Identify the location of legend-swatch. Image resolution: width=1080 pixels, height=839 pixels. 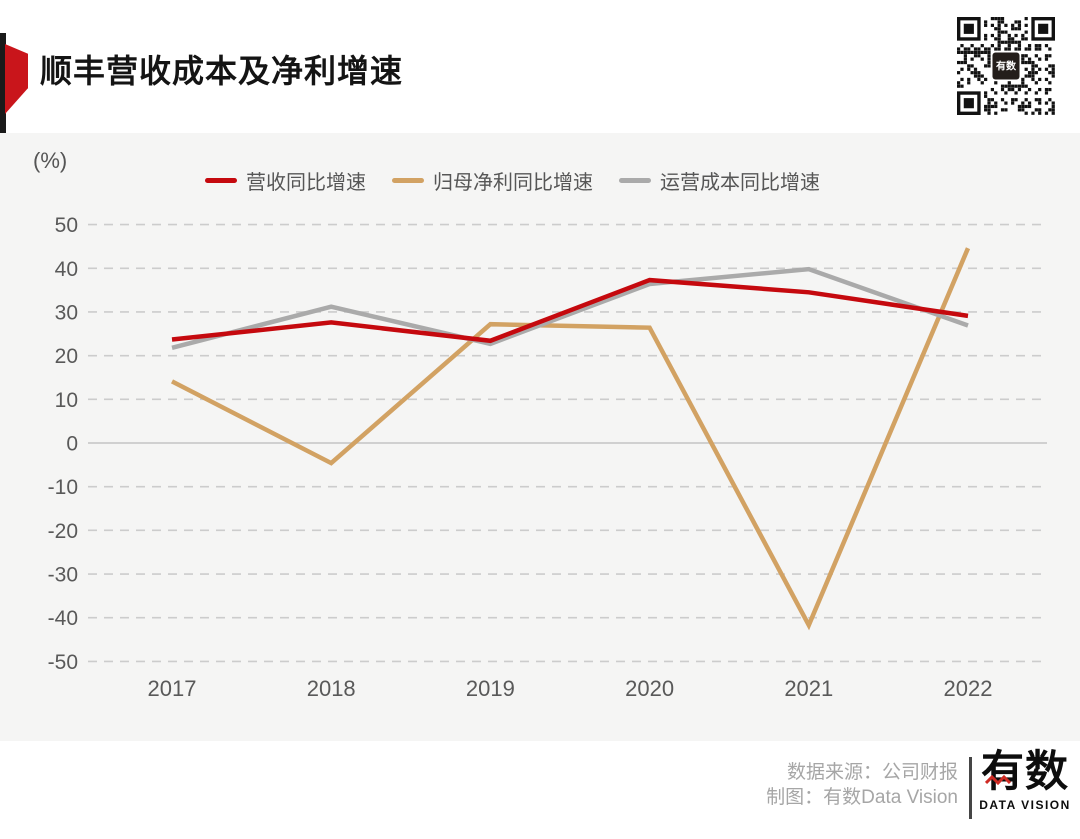
(635, 180).